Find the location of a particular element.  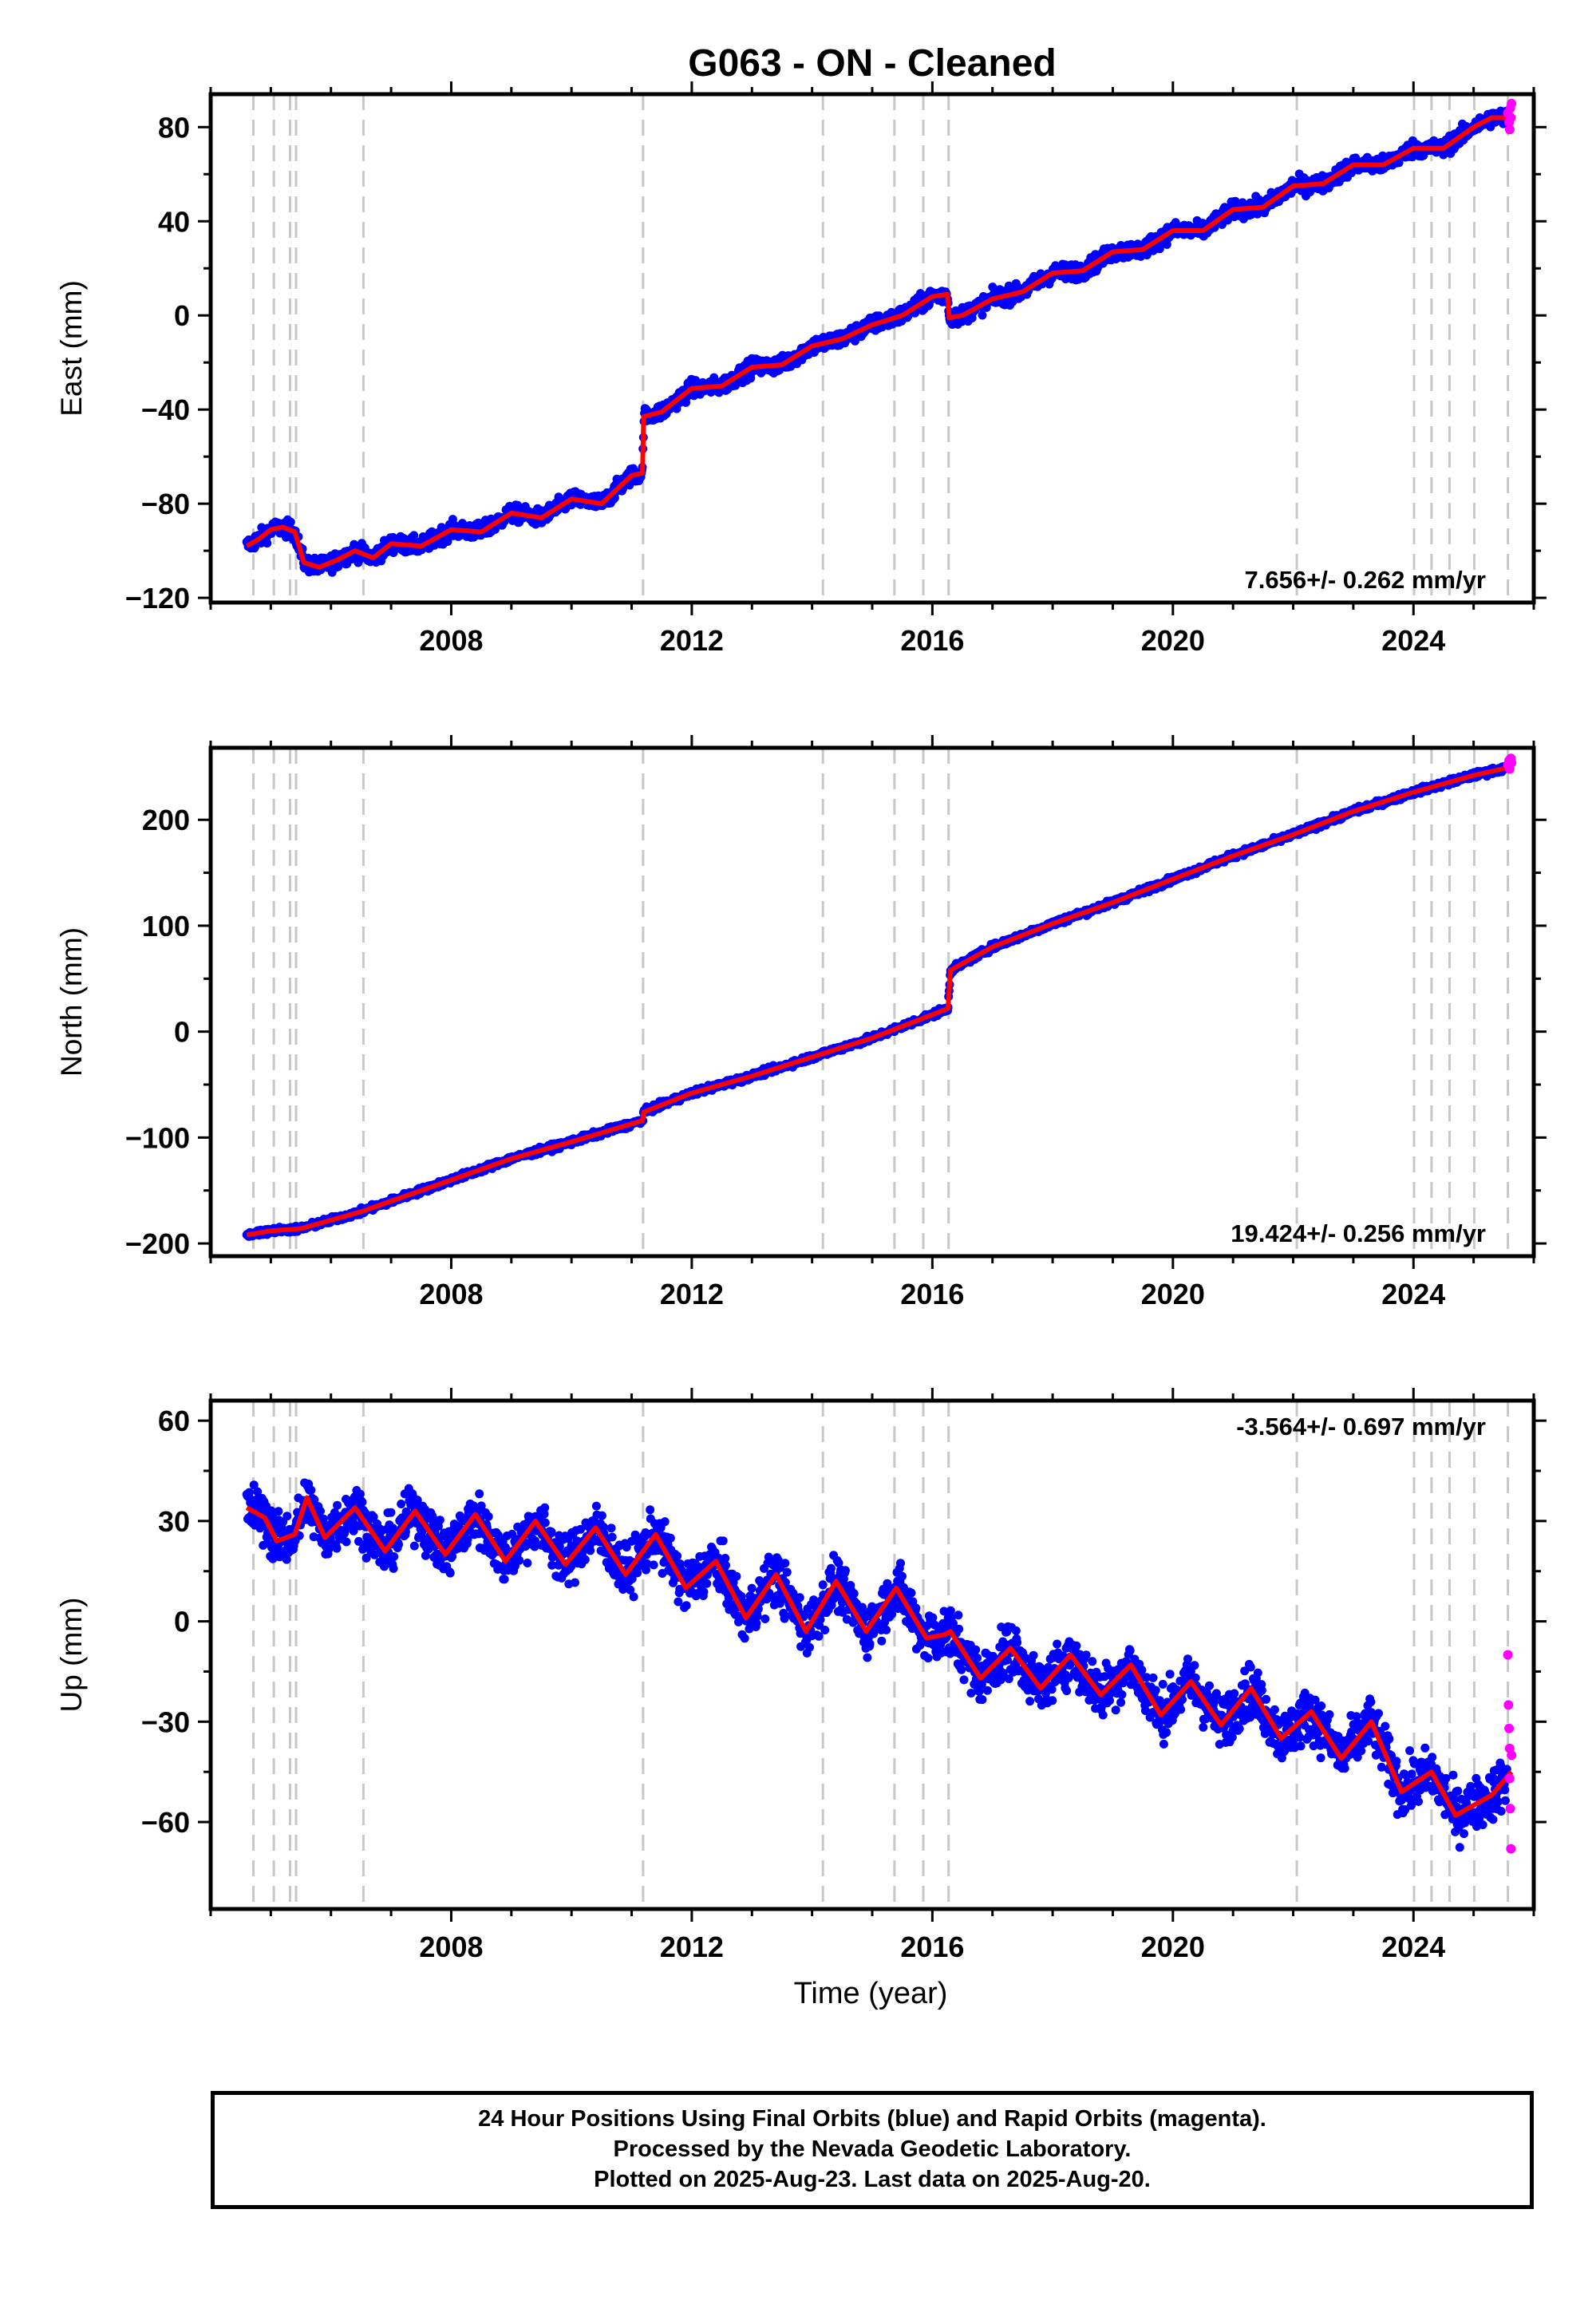

east-y-tick-label: −120 is located at coordinates (157, 598).